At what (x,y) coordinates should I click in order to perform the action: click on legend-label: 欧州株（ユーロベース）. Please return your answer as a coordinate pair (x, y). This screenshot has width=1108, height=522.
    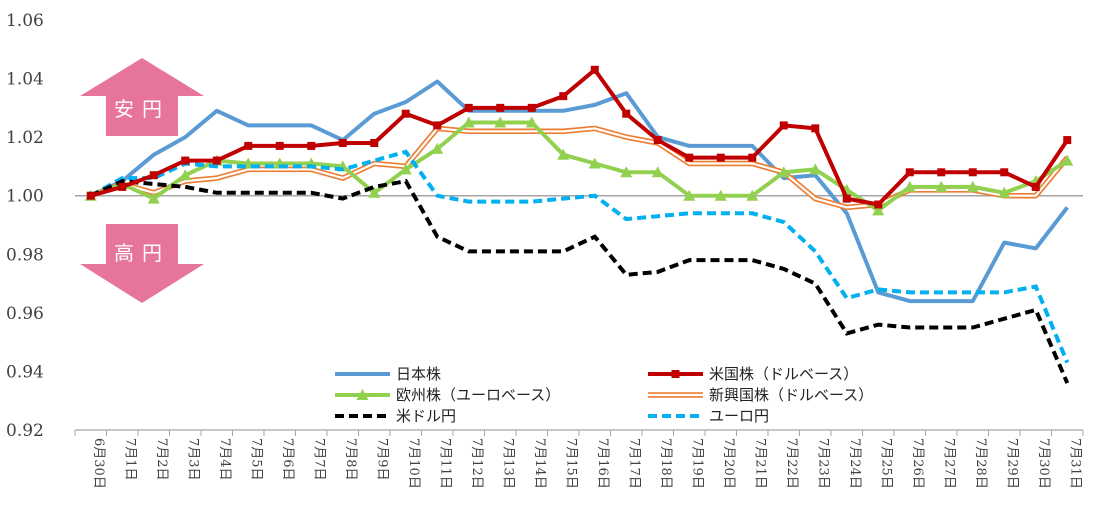
    Looking at the image, I should click on (478, 395).